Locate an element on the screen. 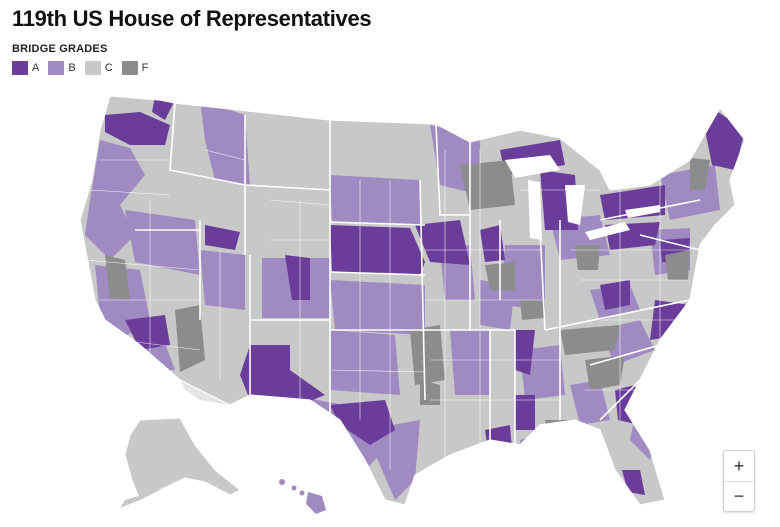 Image resolution: width=780 pixels, height=527 pixels. great-lakes is located at coordinates (582, 197).